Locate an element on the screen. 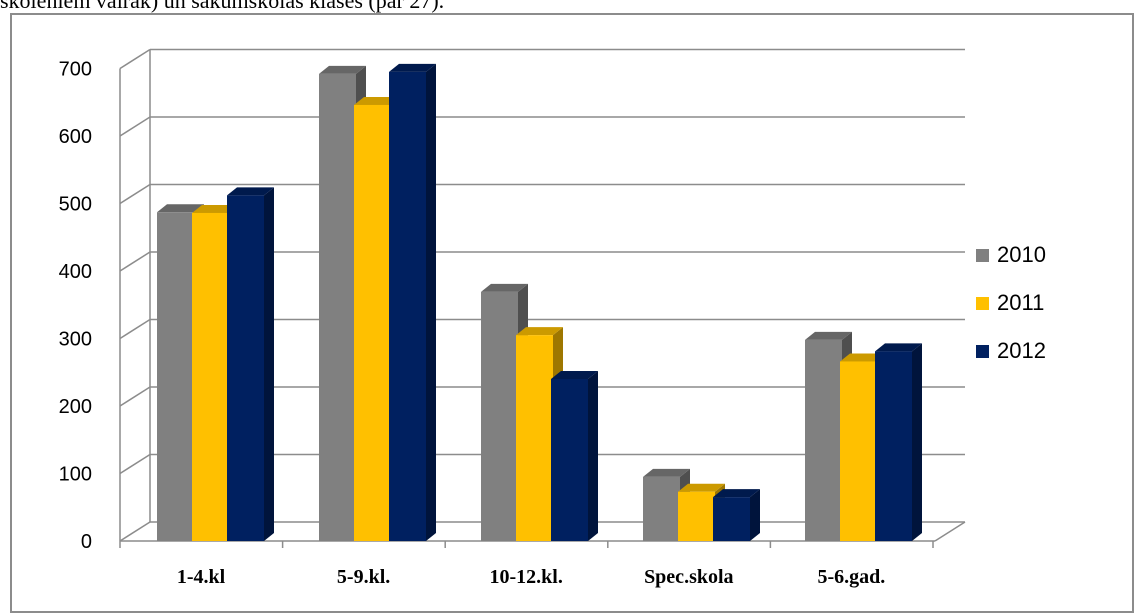 Image resolution: width=1137 pixels, height=613 pixels. x-category-label: 5-9.kl. is located at coordinates (363, 577).